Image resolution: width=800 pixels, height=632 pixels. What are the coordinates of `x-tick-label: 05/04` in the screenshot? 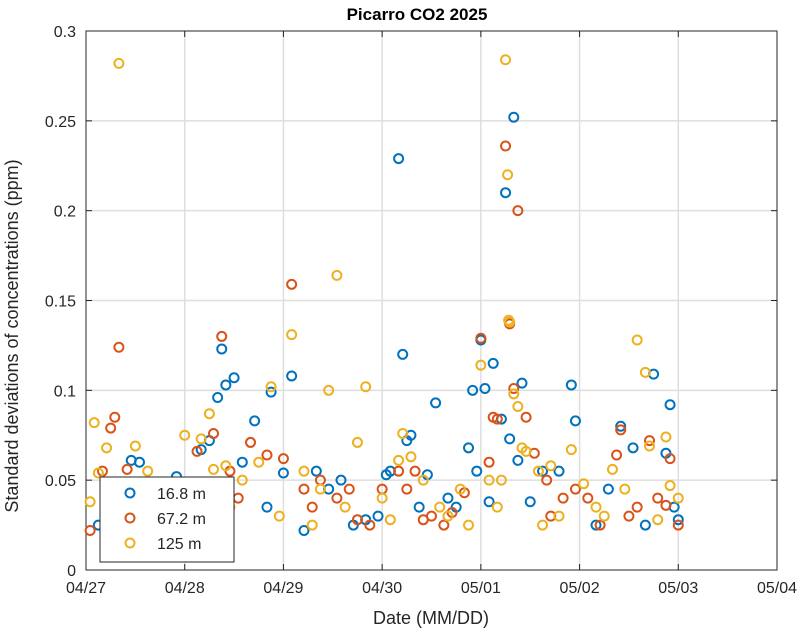 It's located at (777, 588).